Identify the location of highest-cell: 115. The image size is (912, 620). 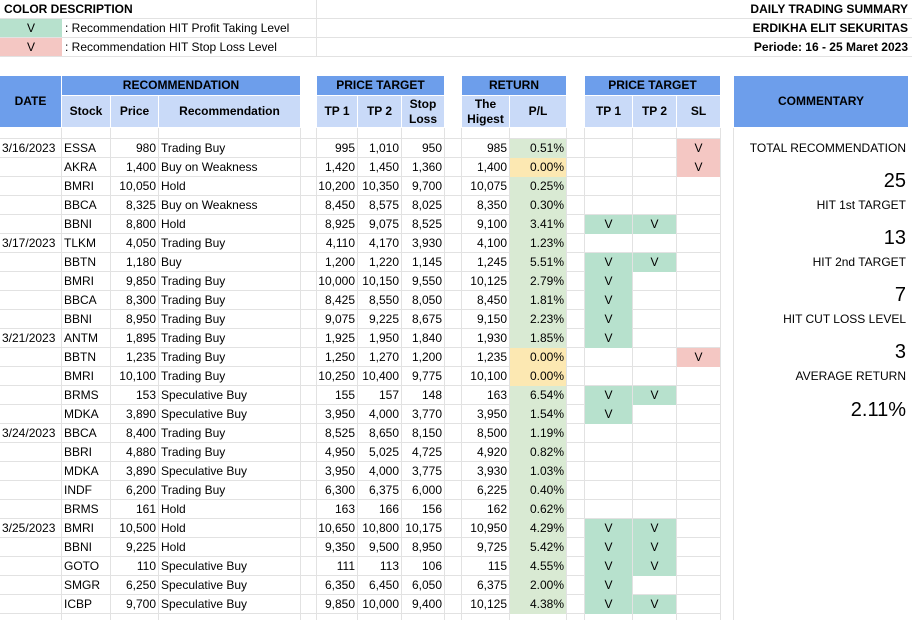
(497, 566).